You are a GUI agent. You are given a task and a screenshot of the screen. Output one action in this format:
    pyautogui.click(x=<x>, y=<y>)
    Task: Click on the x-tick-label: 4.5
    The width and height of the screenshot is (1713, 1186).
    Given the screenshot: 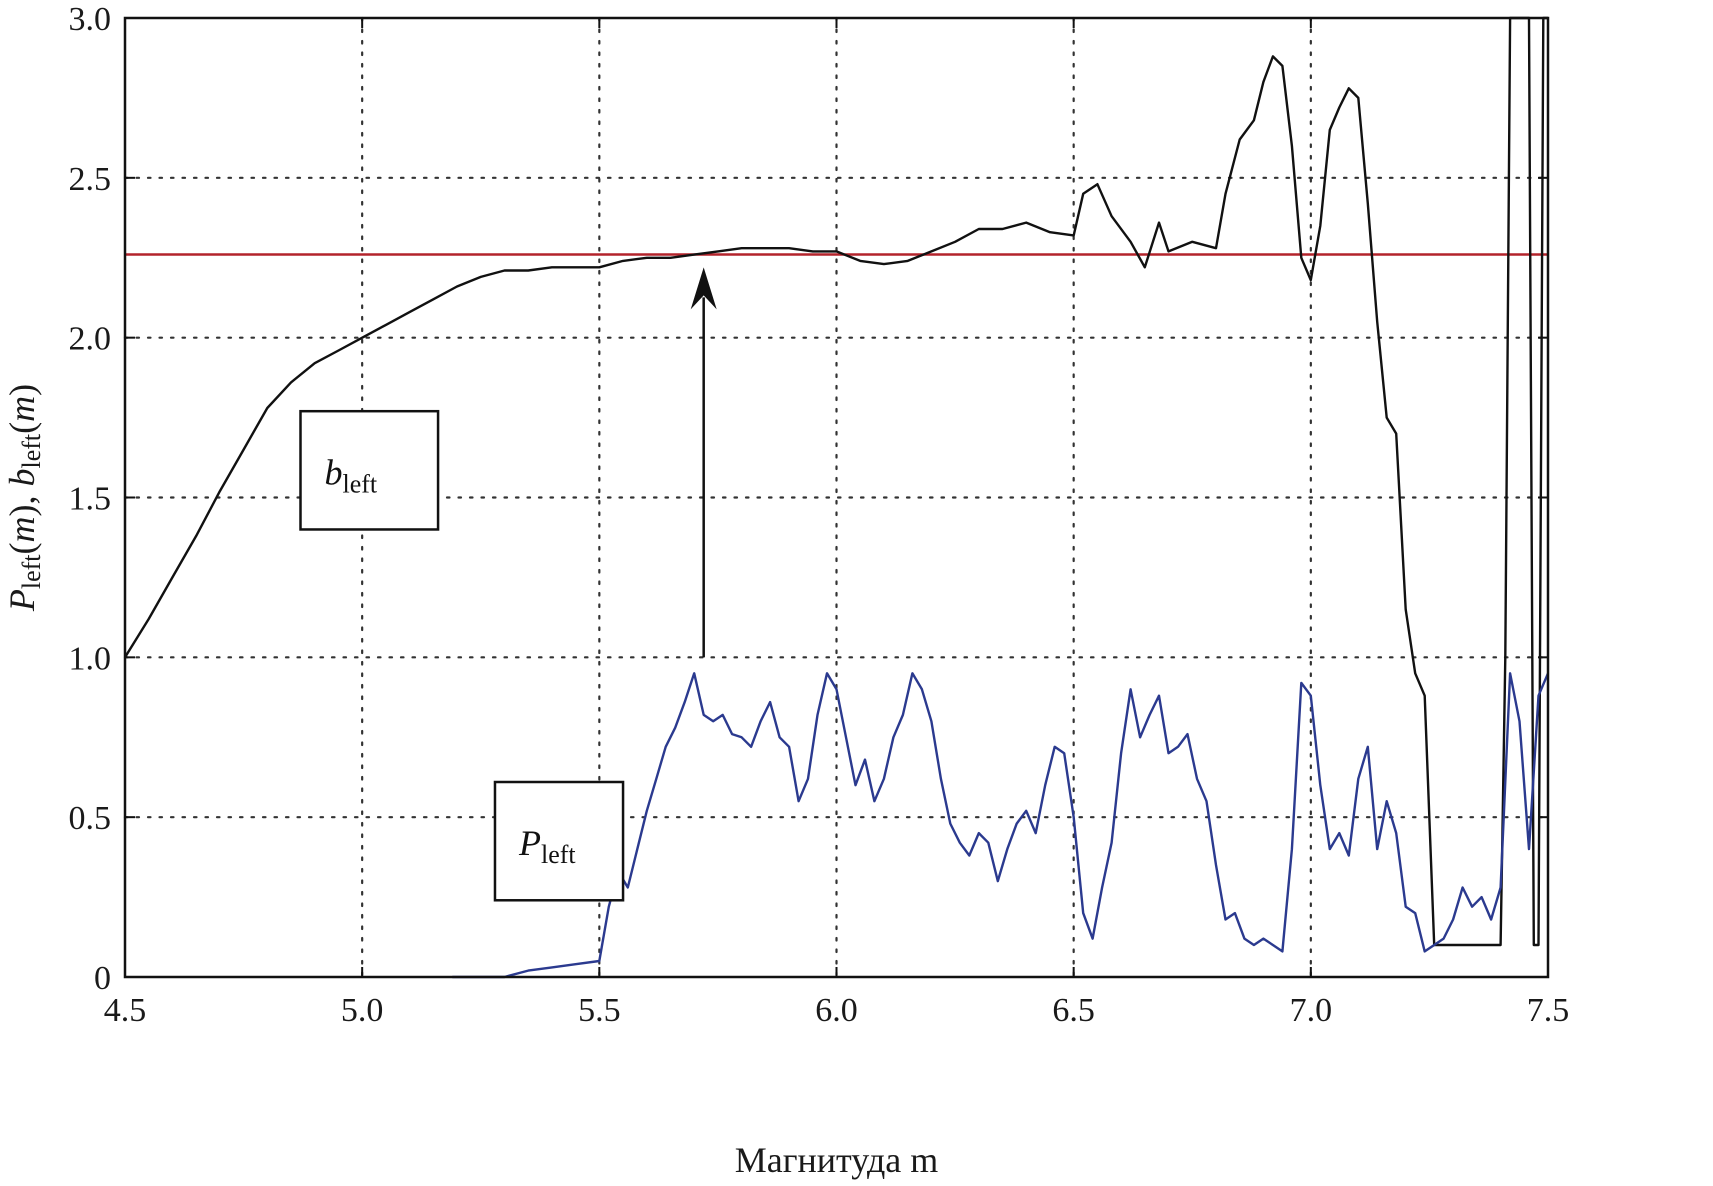 What is the action you would take?
    pyautogui.click(x=125, y=1010)
    